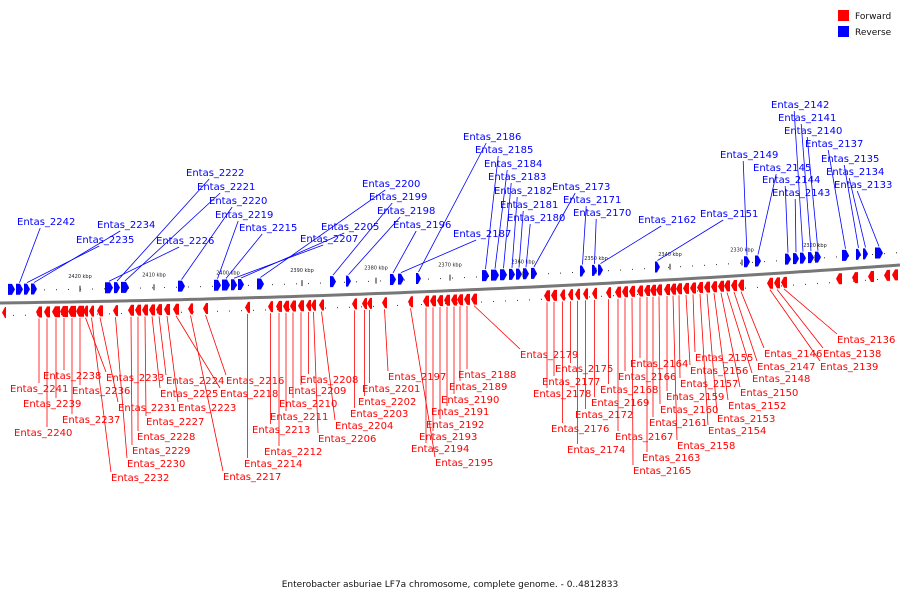 The image size is (900, 600). Describe the element at coordinates (667, 220) in the screenshot. I see `reverse-gene-label: Entas_2162` at that location.